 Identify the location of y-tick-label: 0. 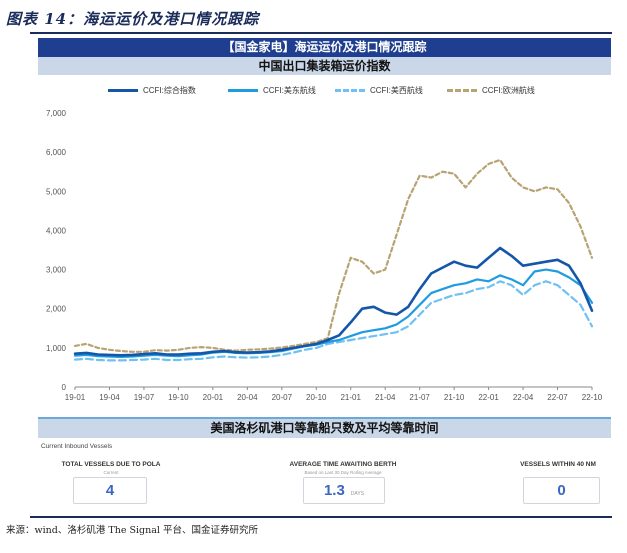
(64, 387).